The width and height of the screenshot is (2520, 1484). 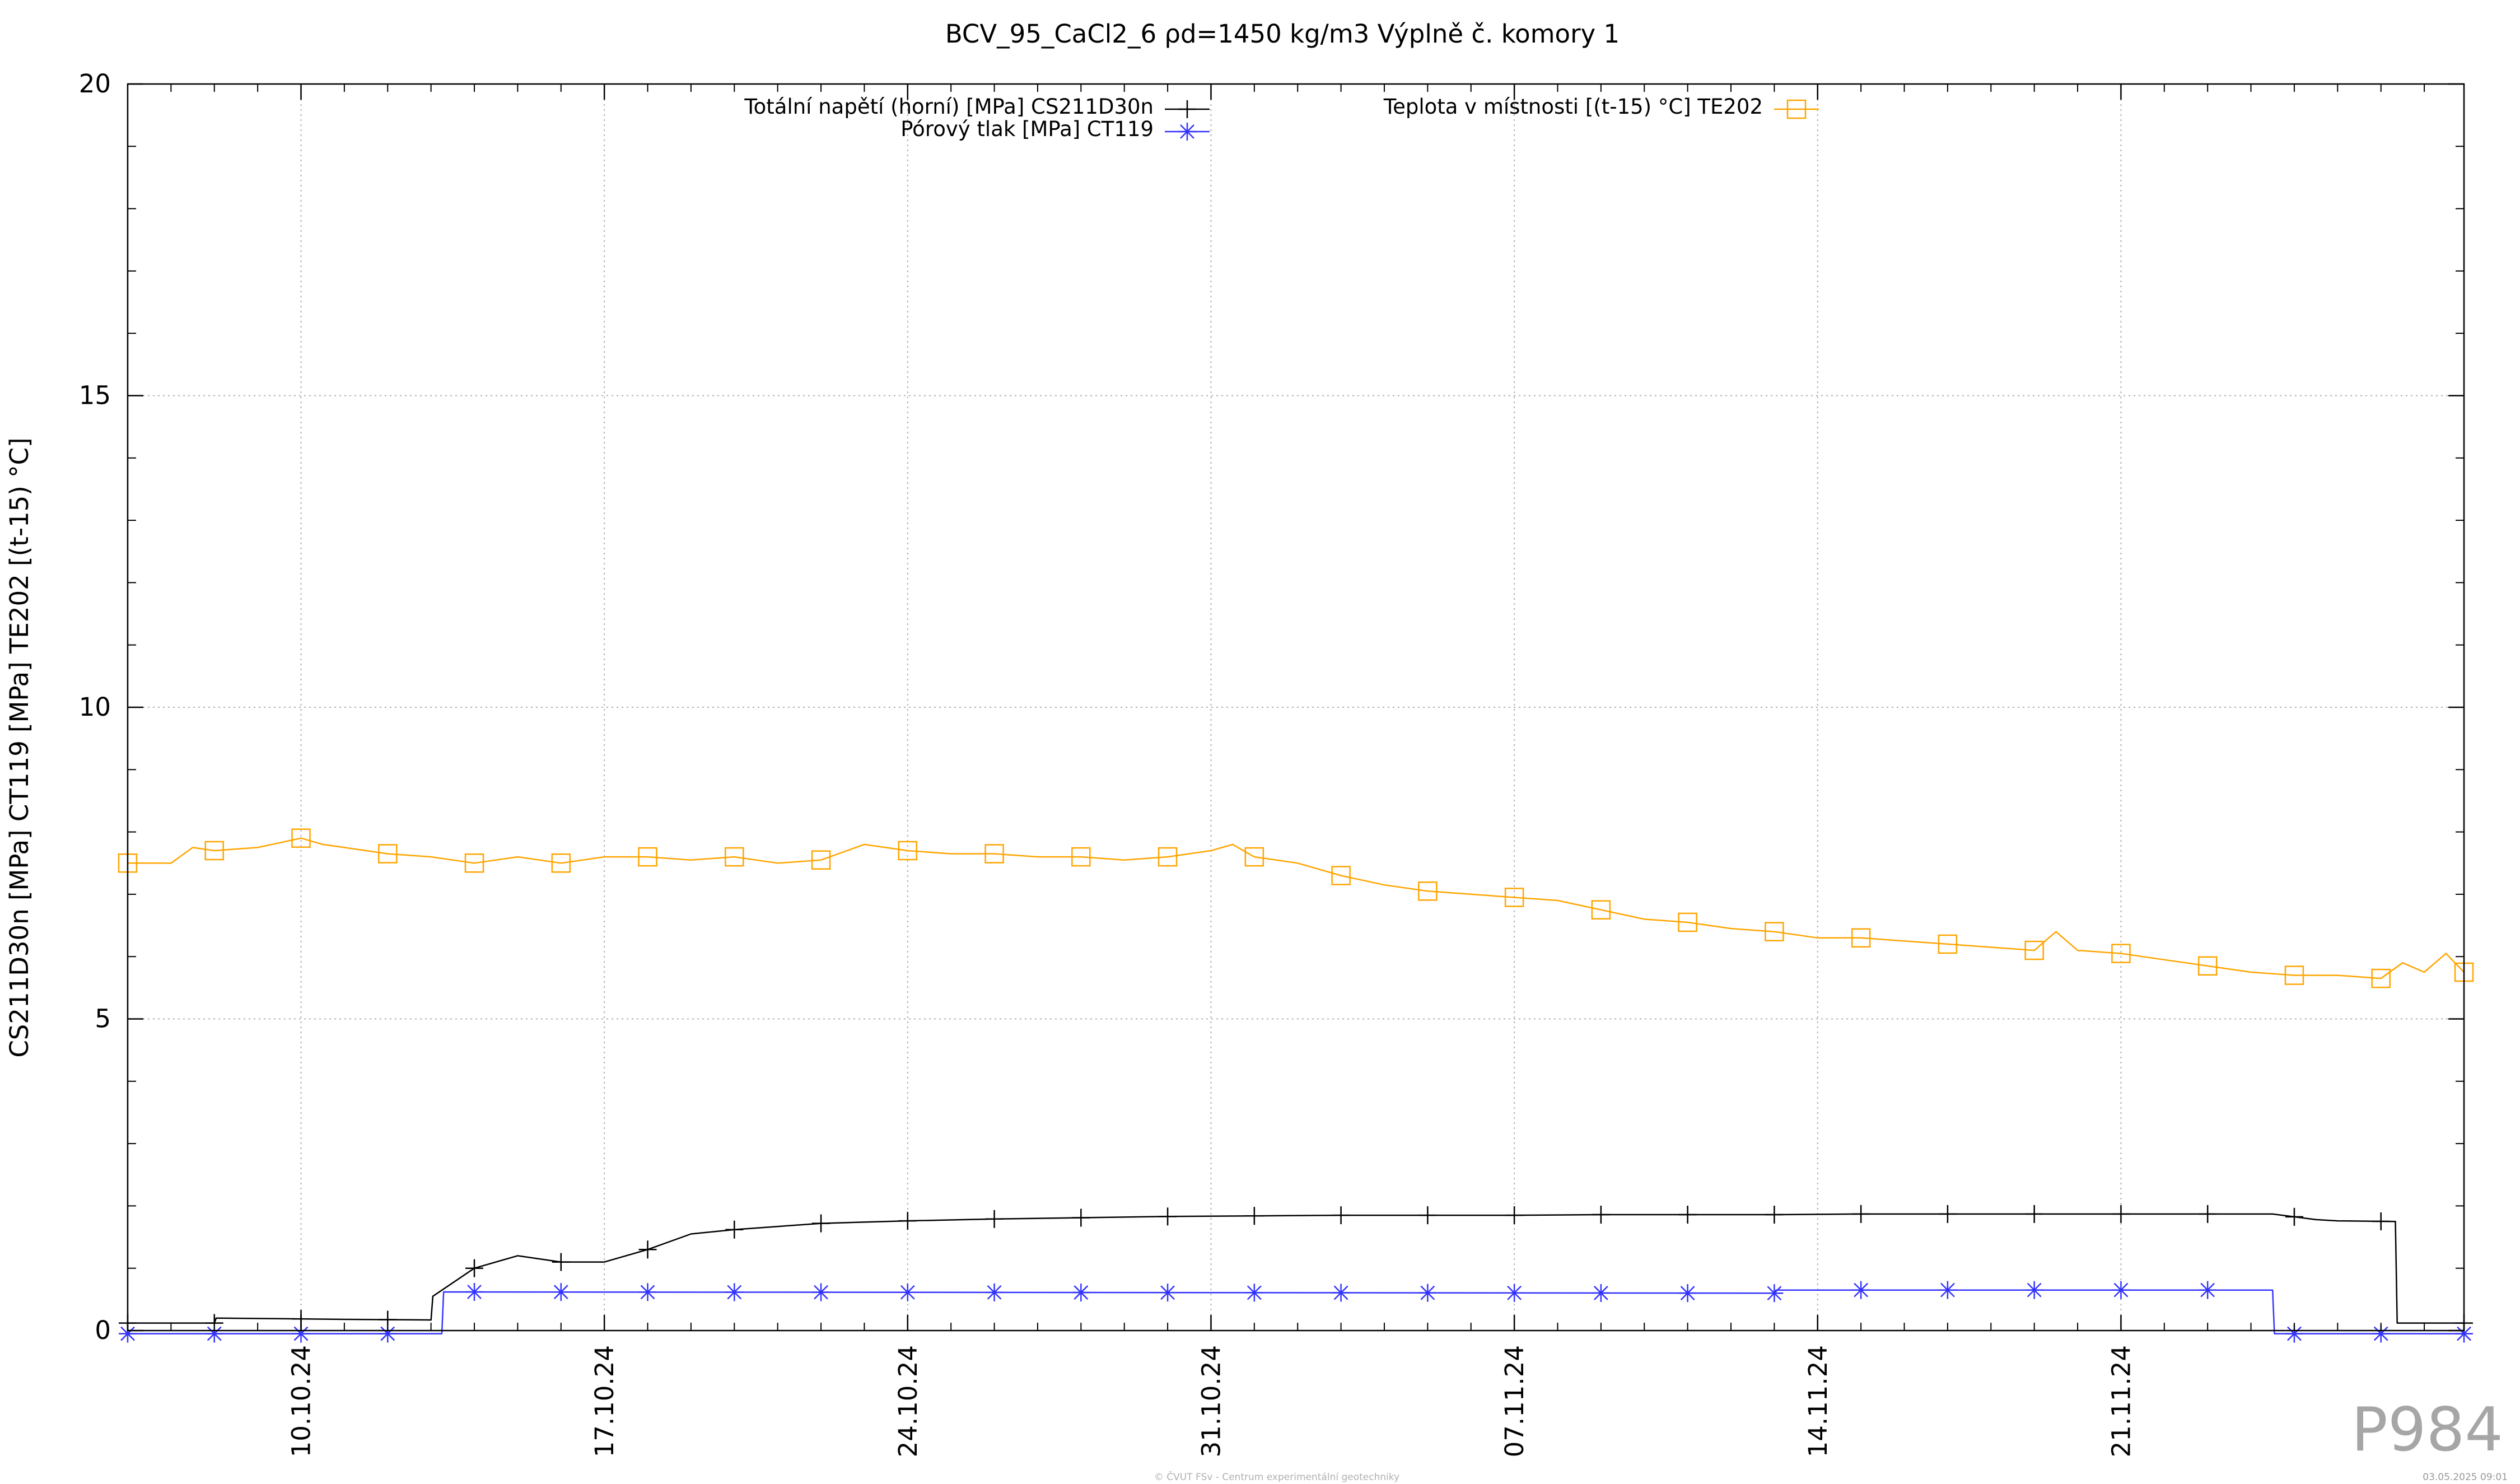 I want to click on x-tick-label: 17.10.24, so click(x=605, y=1401).